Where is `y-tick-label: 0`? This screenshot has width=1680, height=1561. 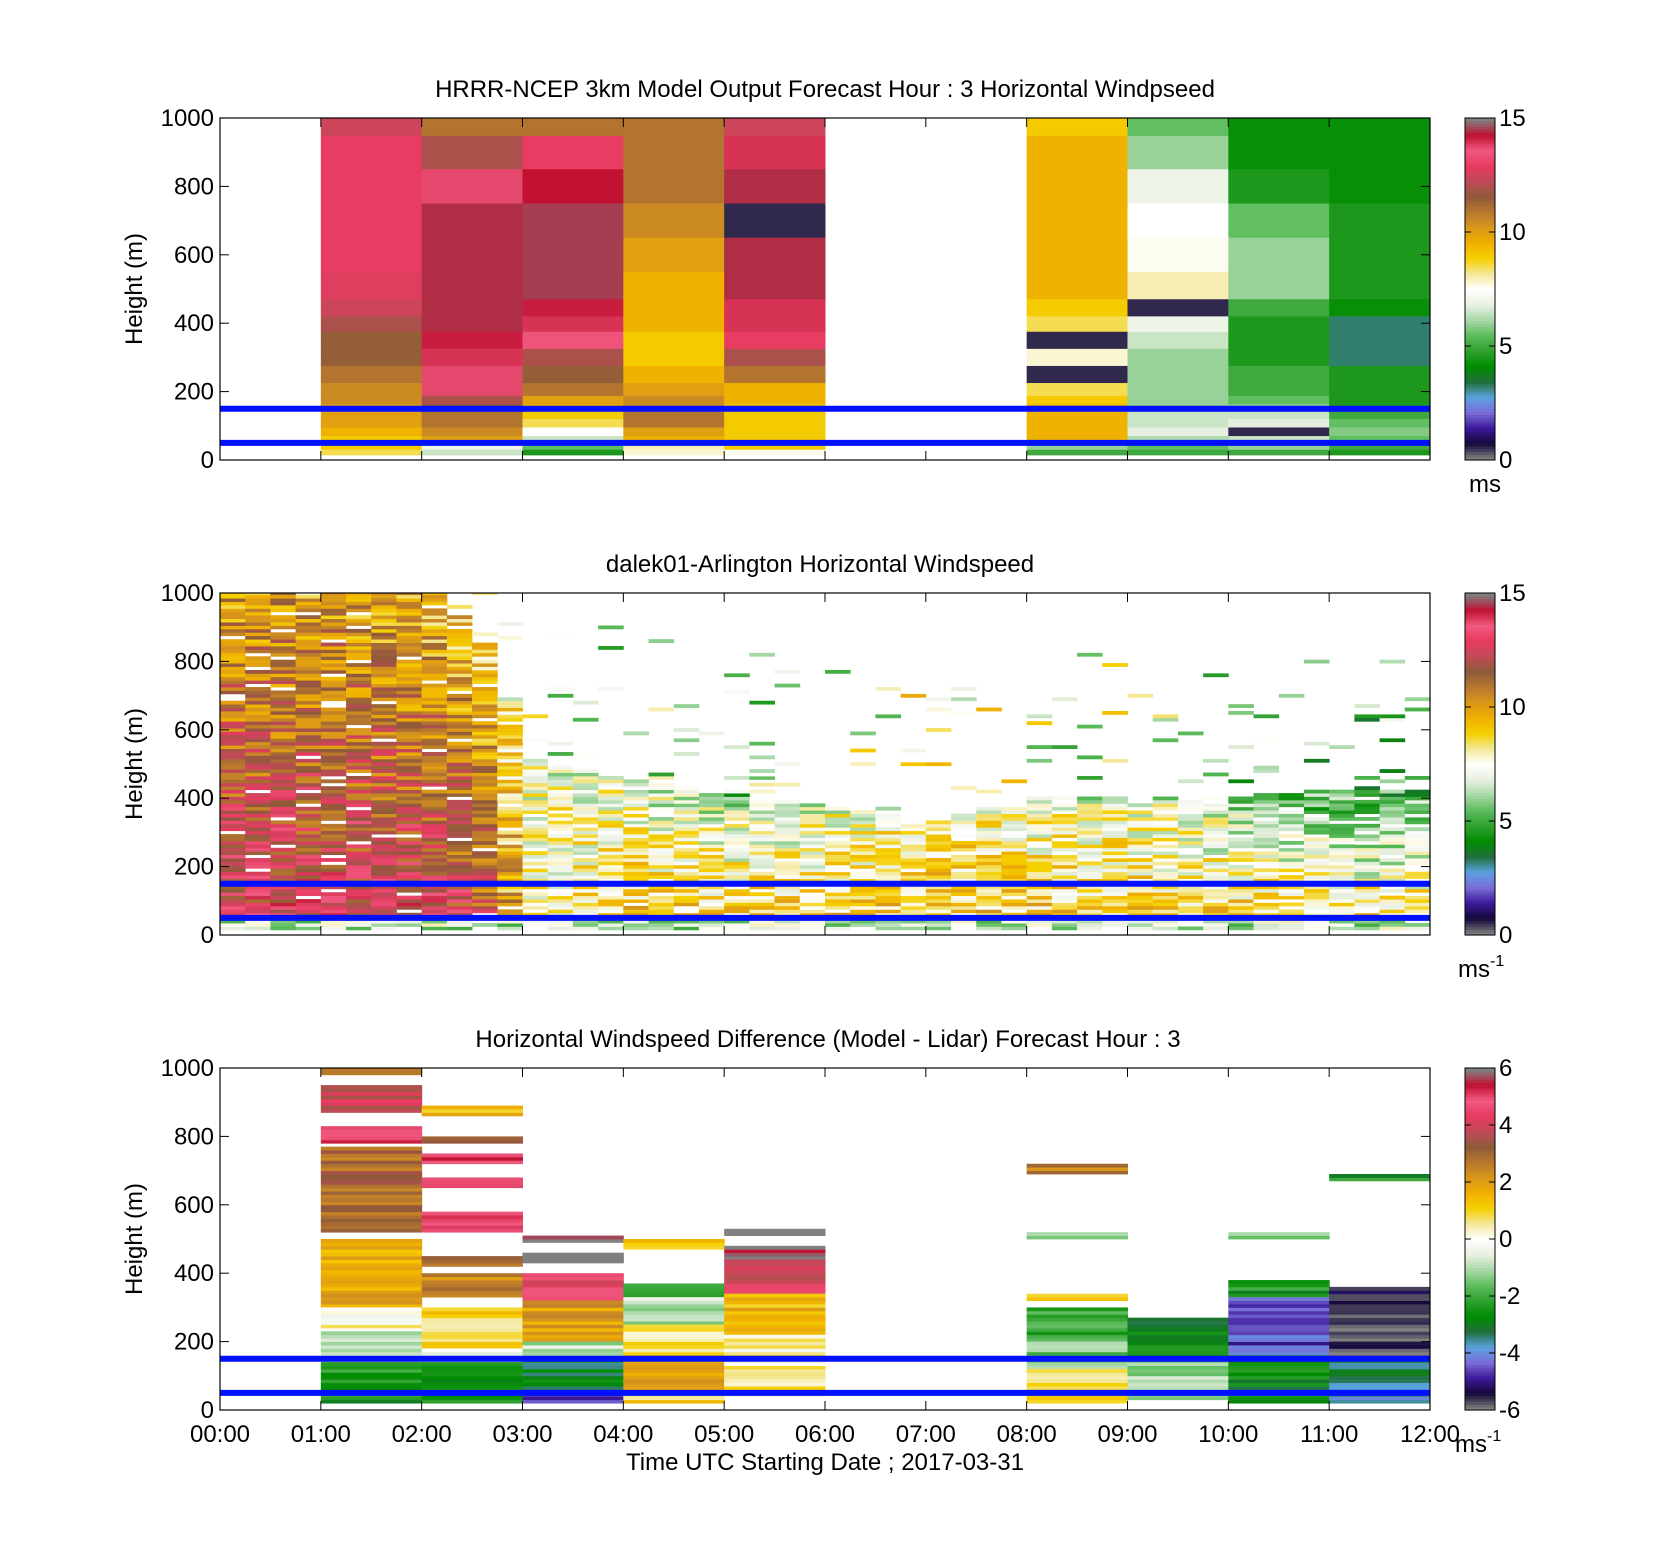
y-tick-label: 0 is located at coordinates (207, 1410).